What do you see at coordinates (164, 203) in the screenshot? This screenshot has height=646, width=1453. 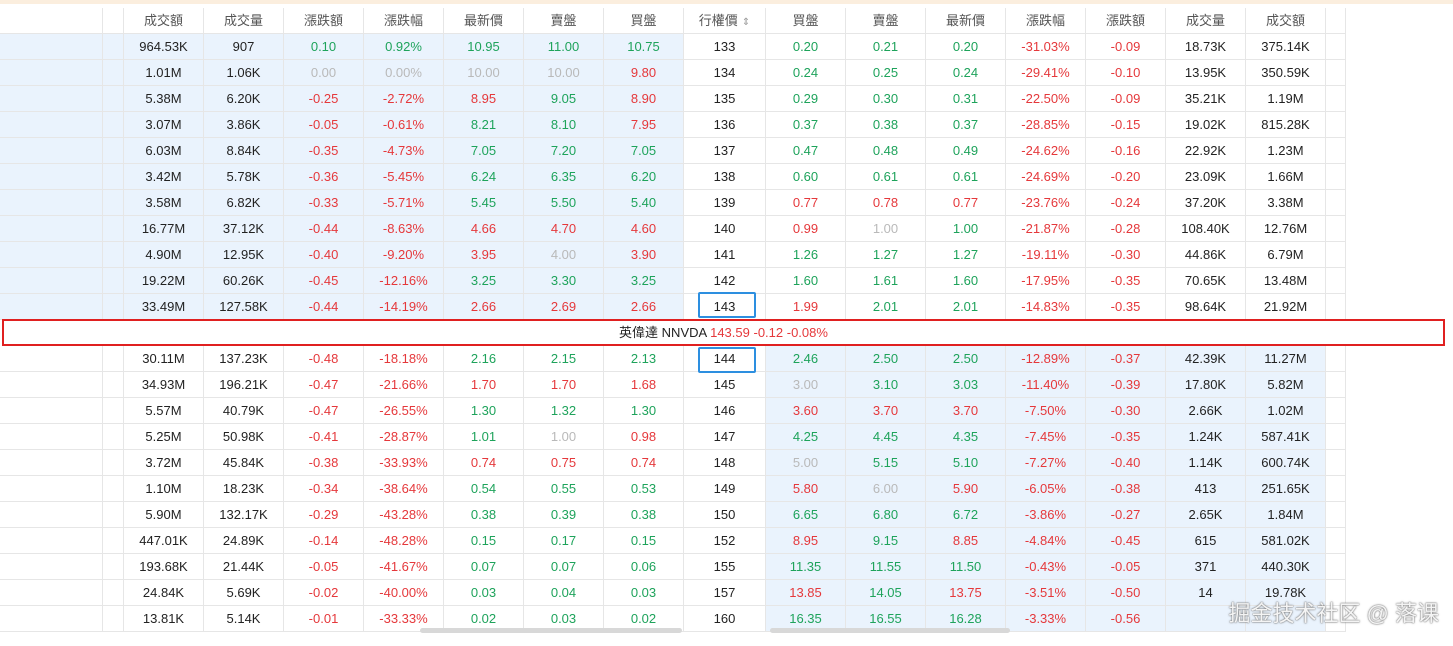 I see `call-cell: 3.58M` at bounding box center [164, 203].